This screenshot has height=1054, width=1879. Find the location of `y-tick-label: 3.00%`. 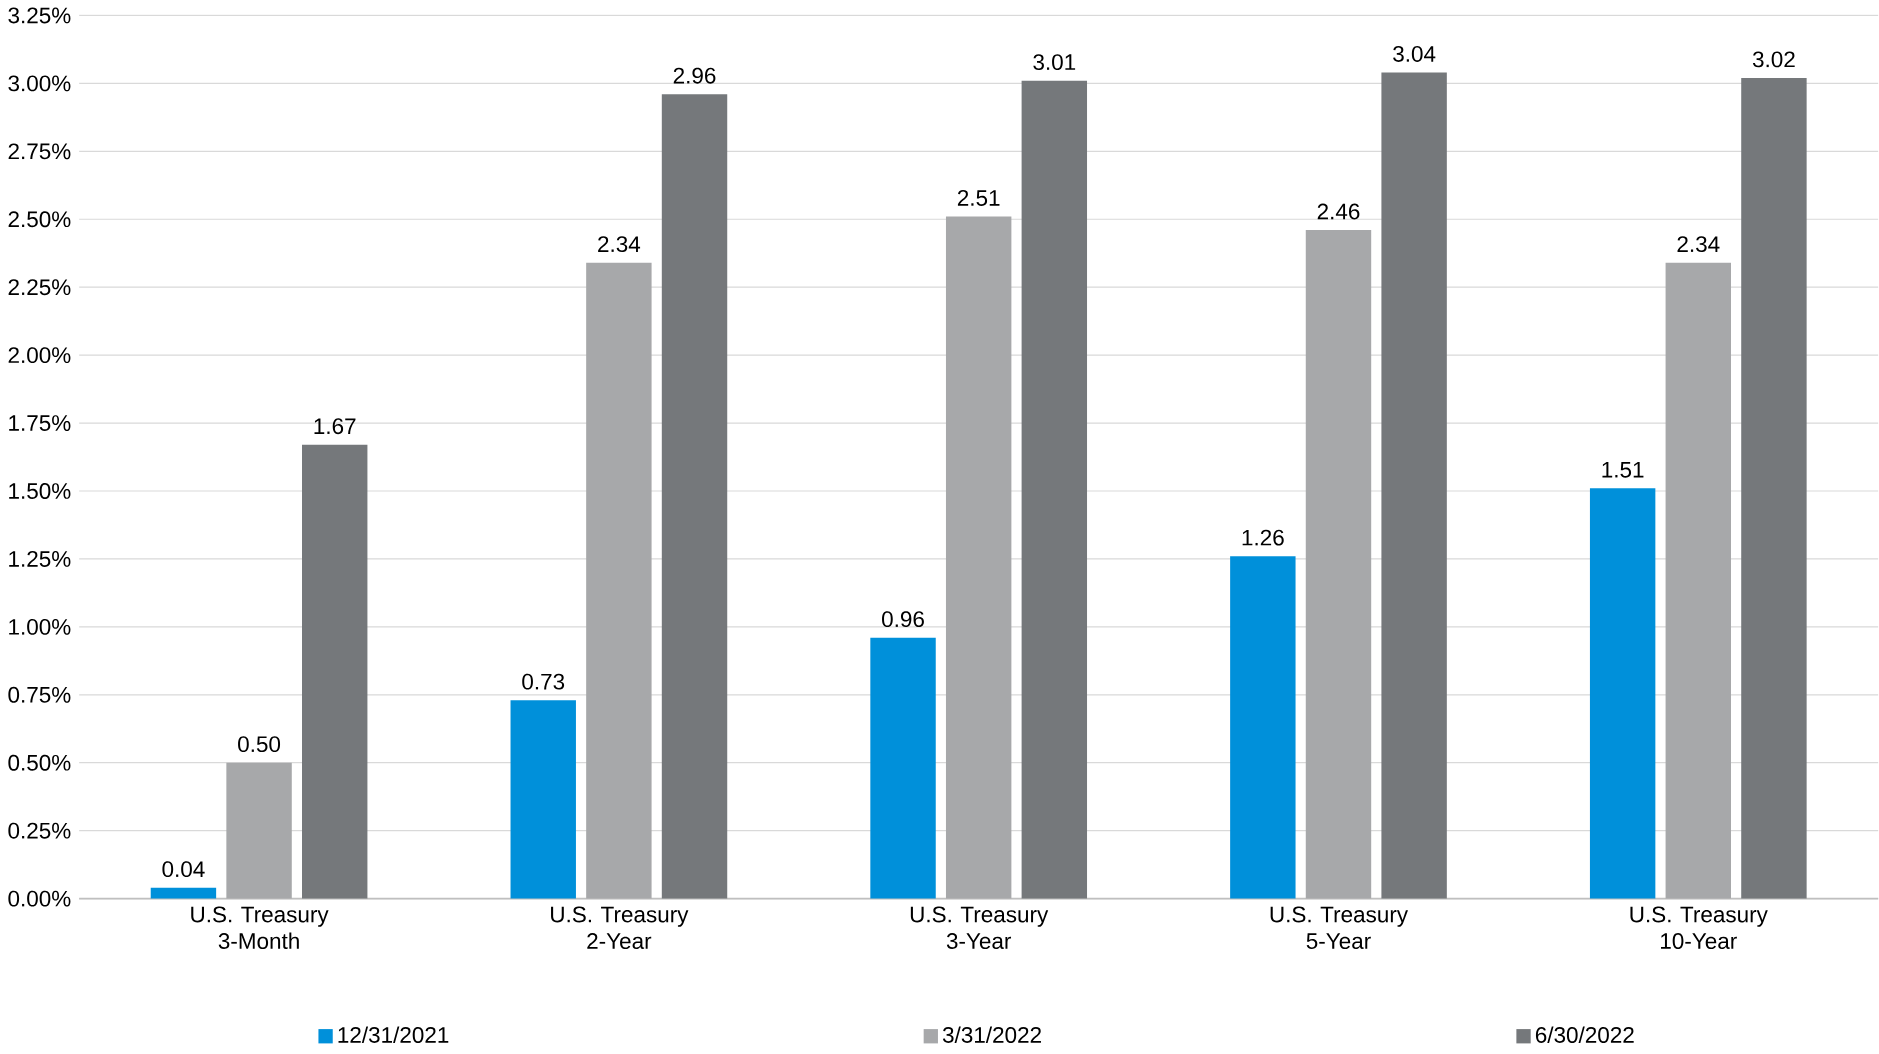

y-tick-label: 3.00% is located at coordinates (39, 83).